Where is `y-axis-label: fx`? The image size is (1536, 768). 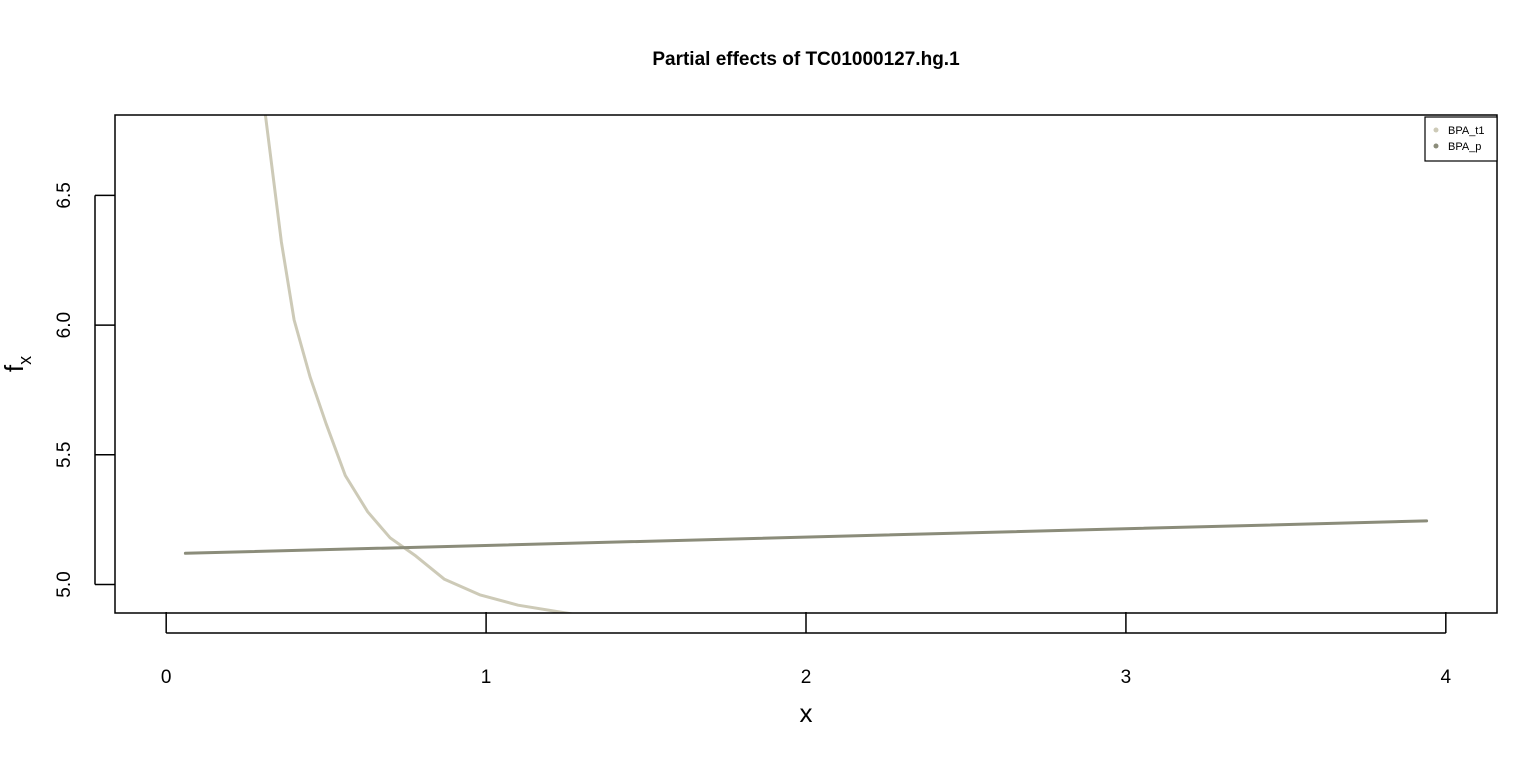 y-axis-label: fx is located at coordinates (17, 364).